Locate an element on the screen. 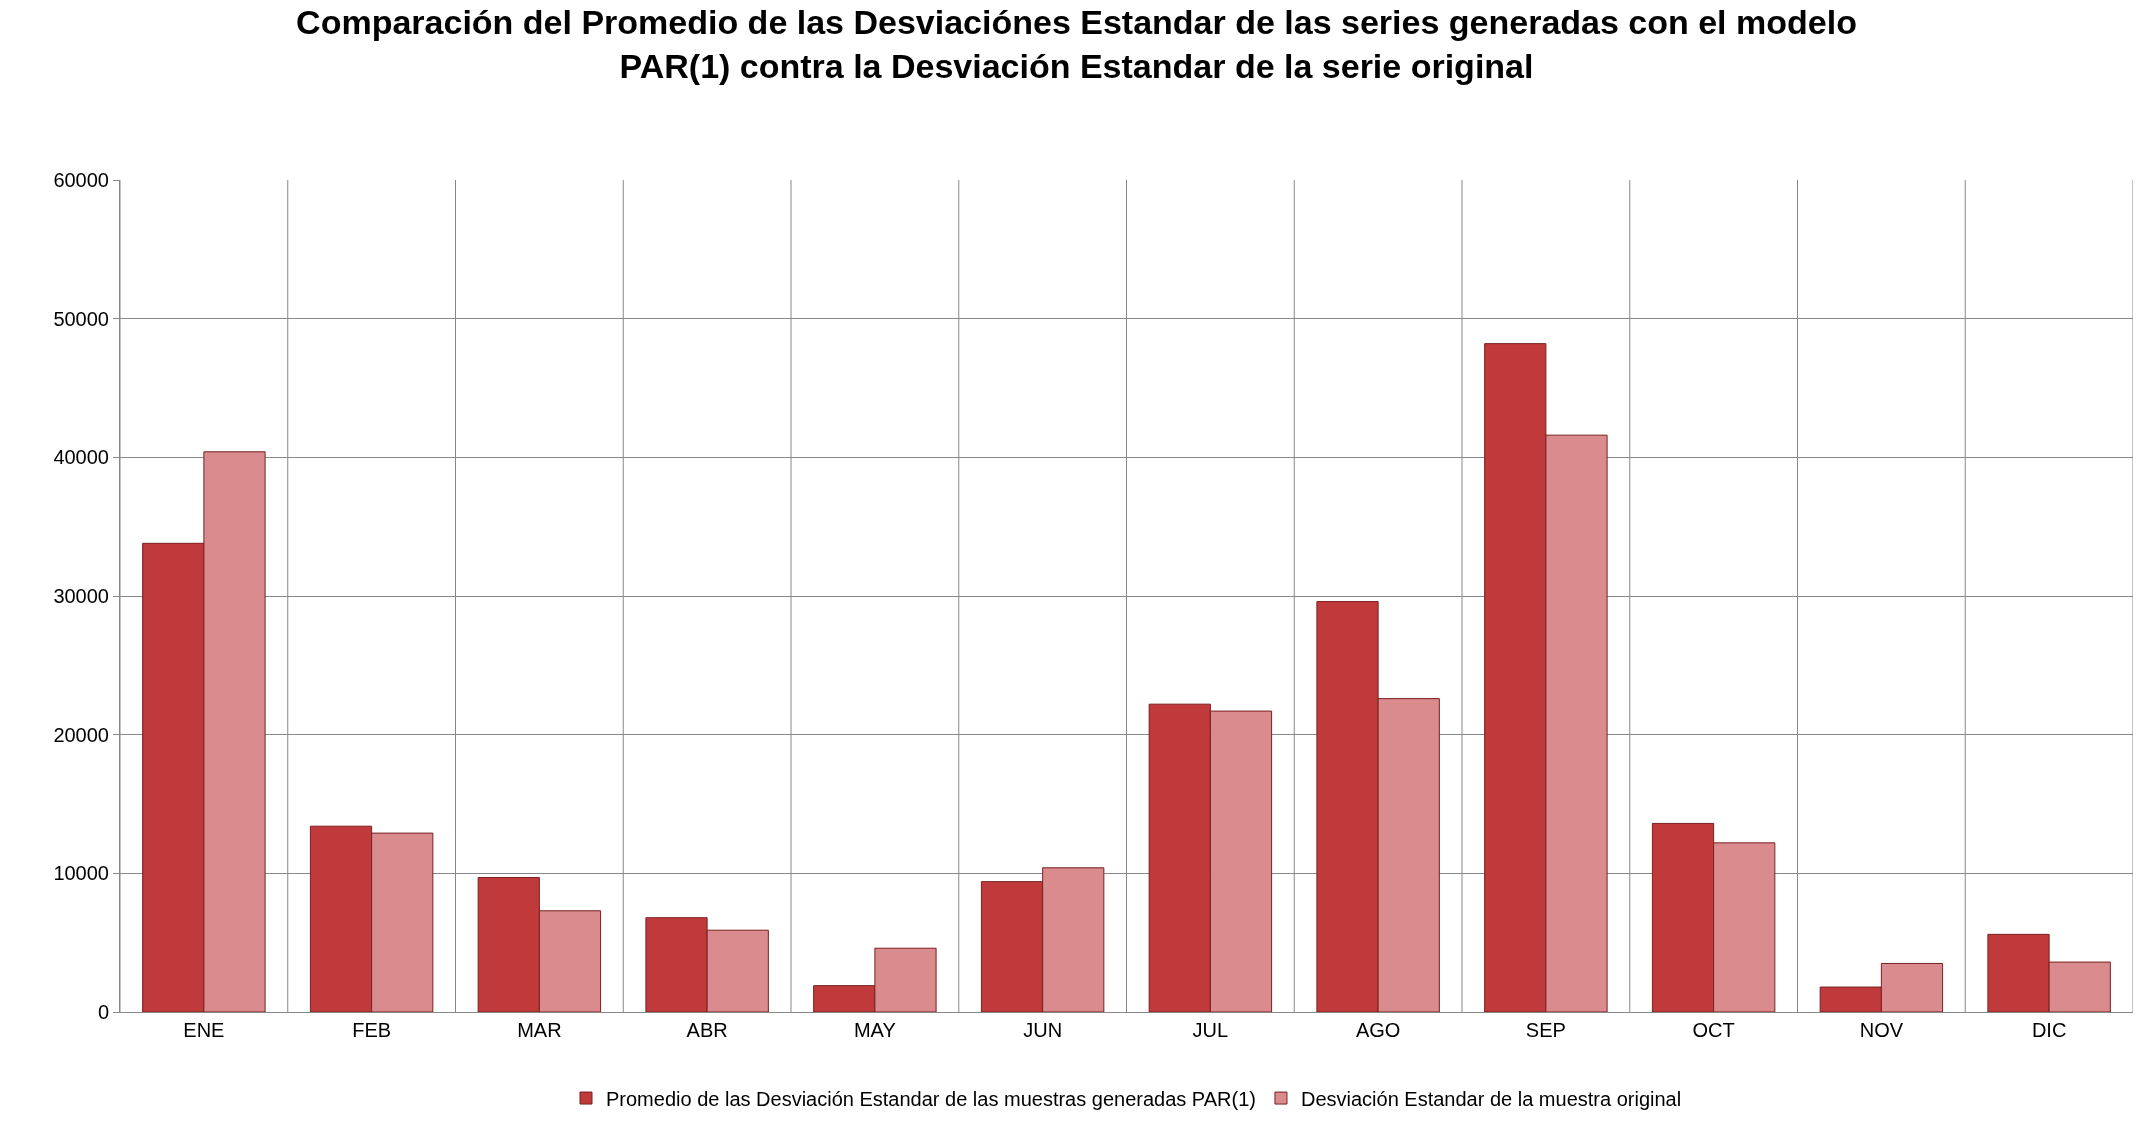  x-tick-label: JUN is located at coordinates (1043, 1030).